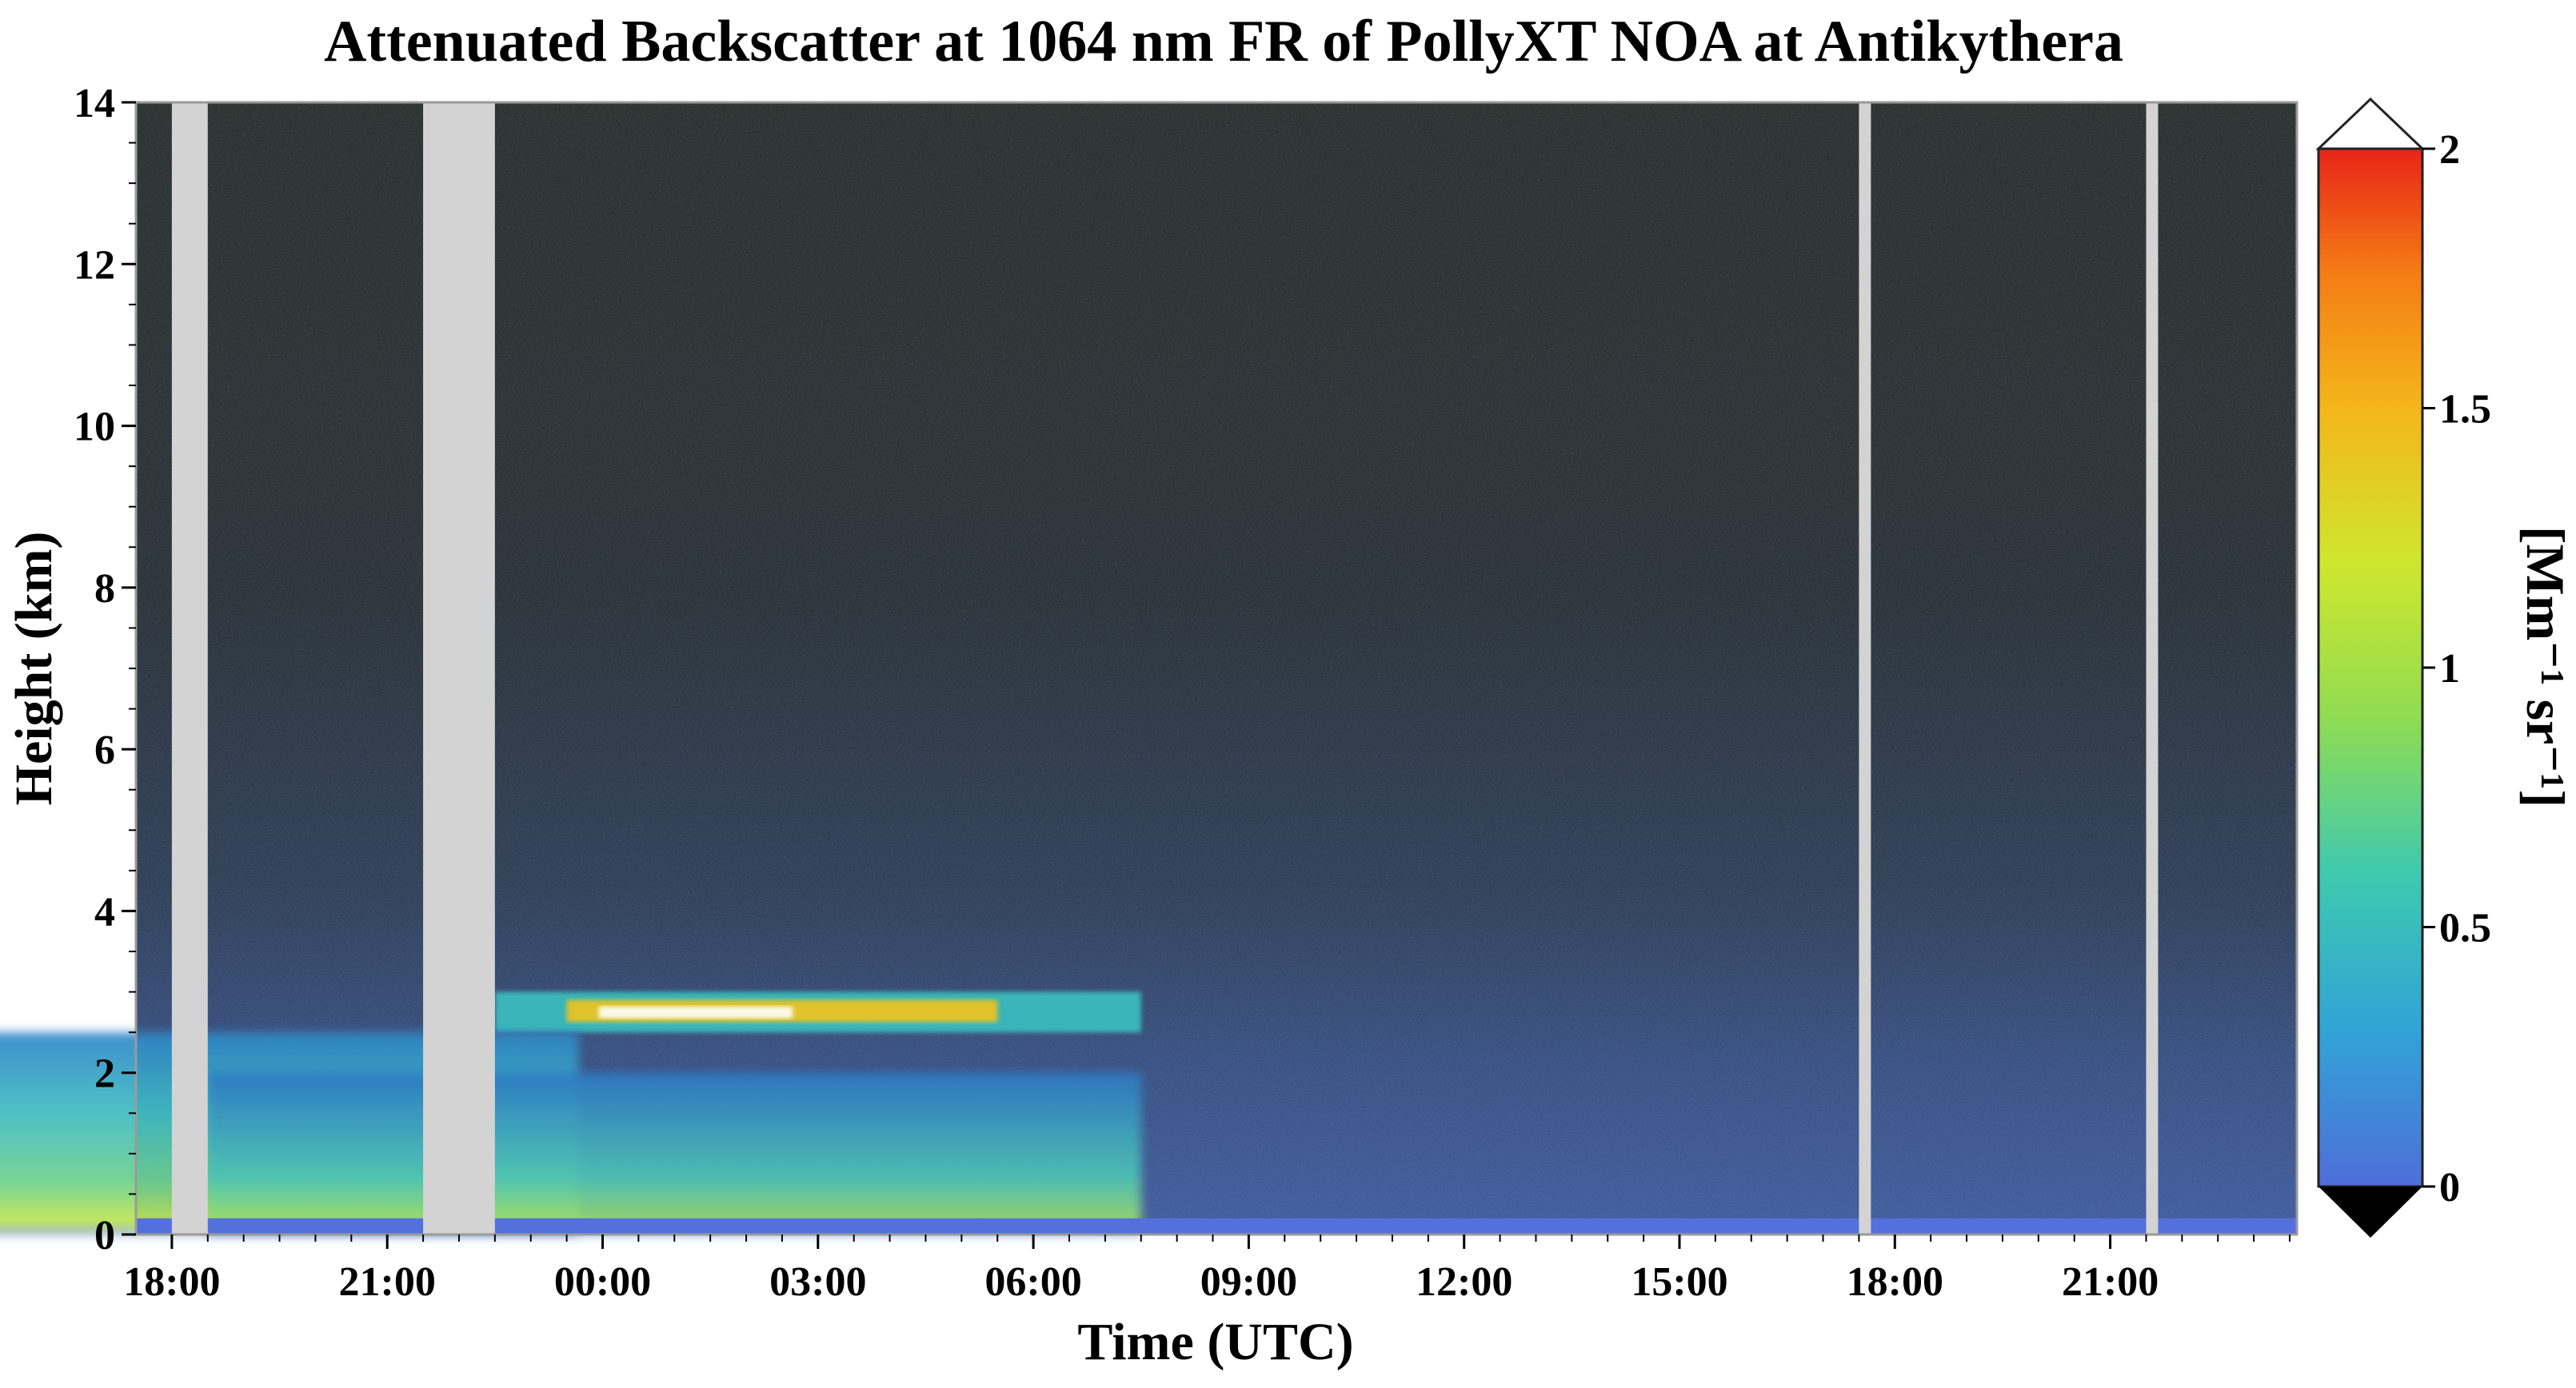  Describe the element at coordinates (1464, 1282) in the screenshot. I see `x-tick-label: 12:00` at that location.